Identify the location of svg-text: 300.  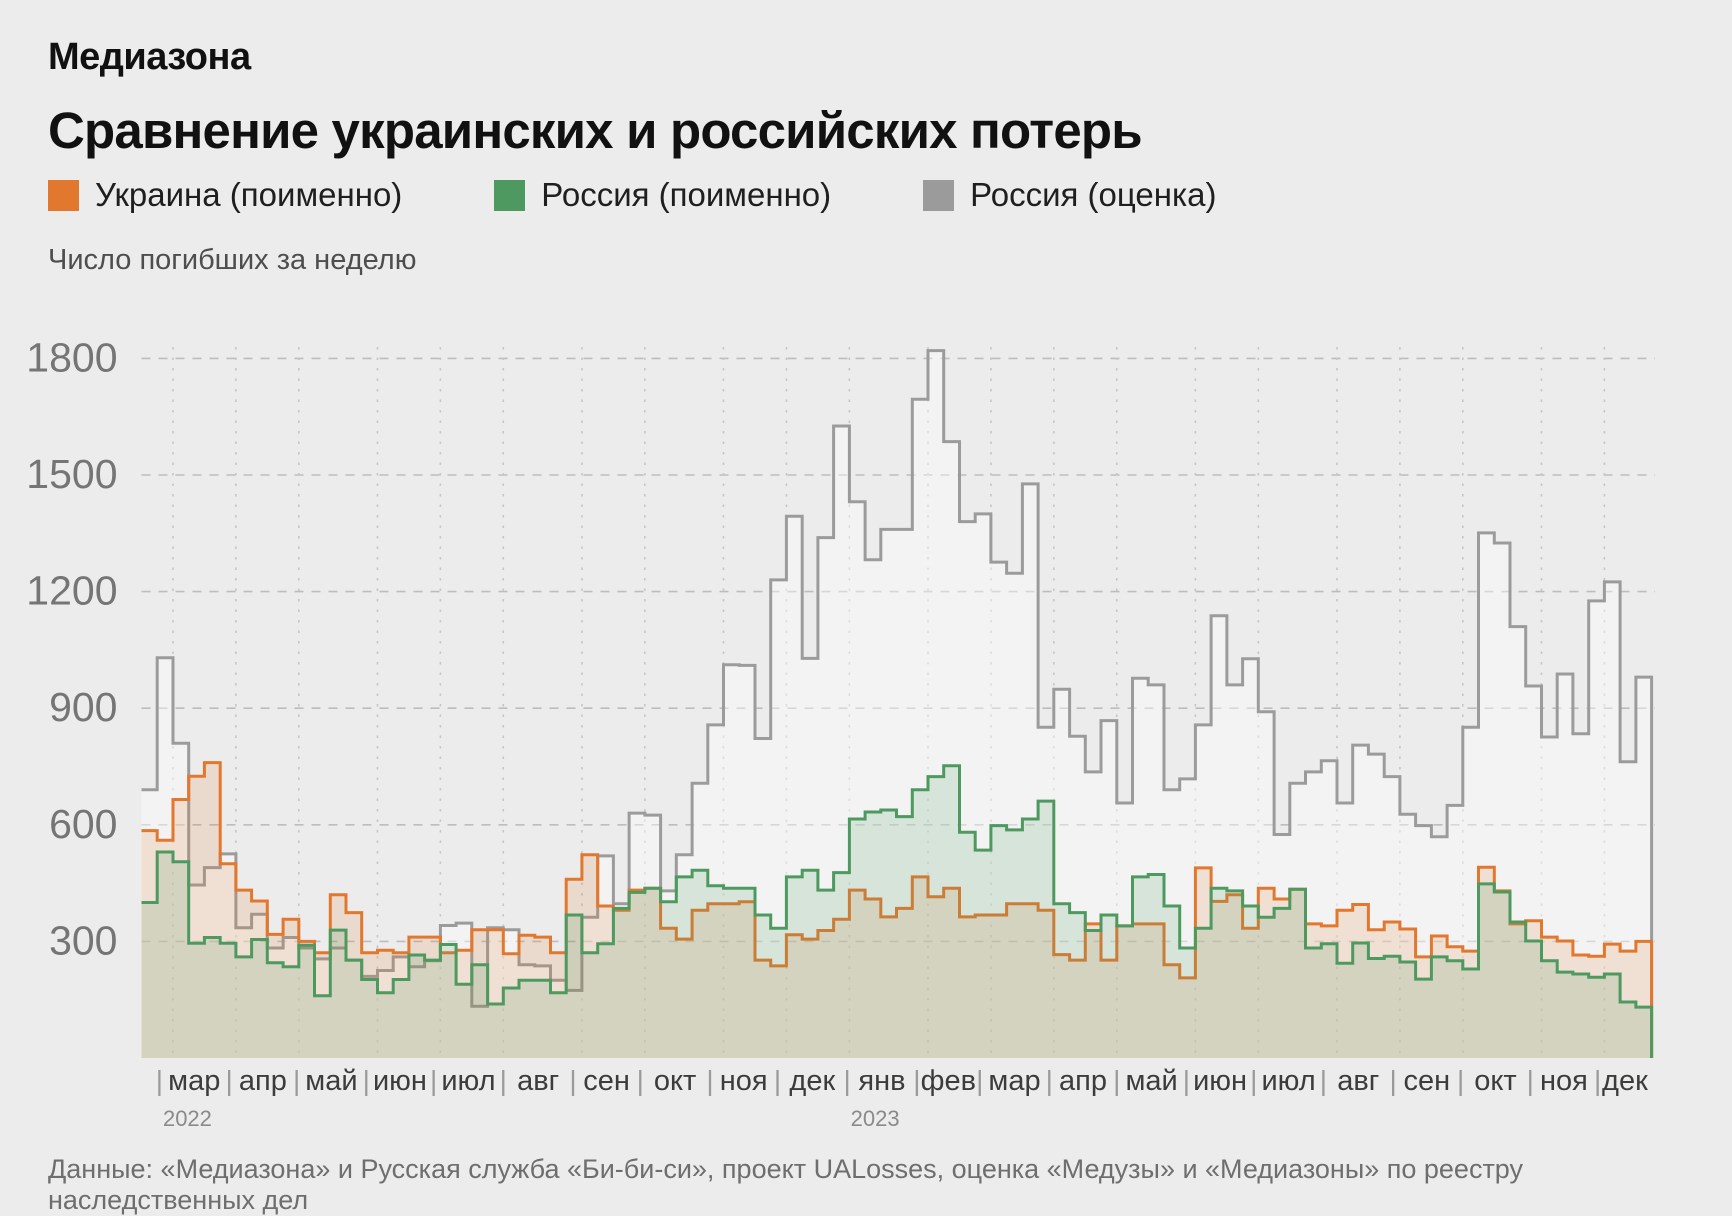
(83, 940).